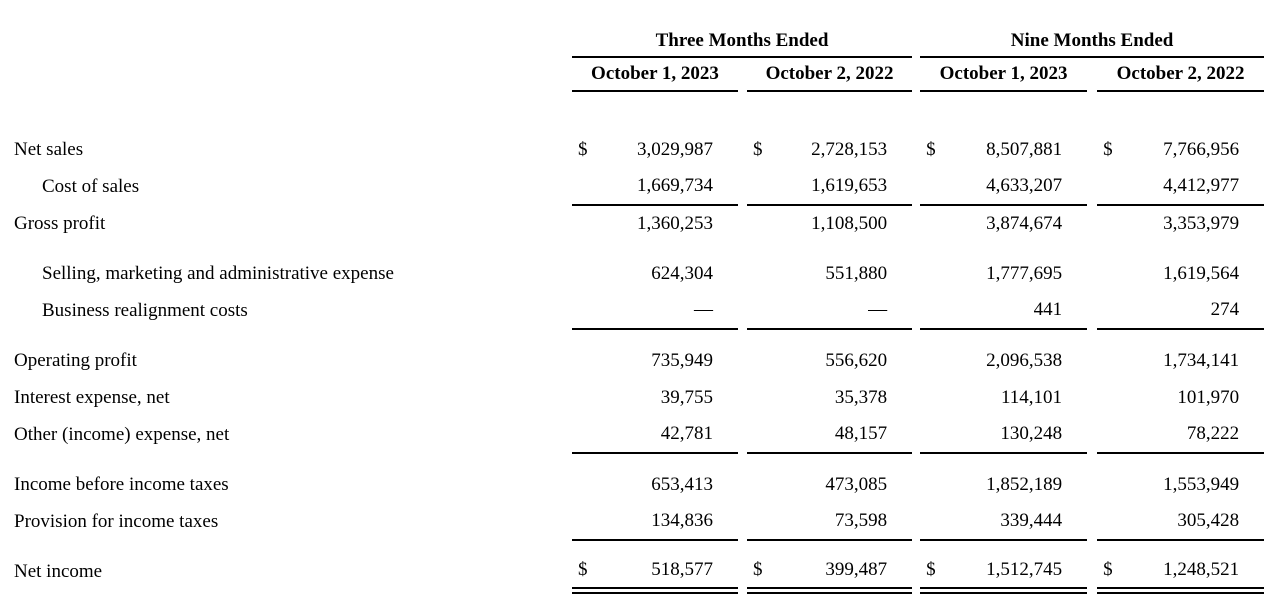 This screenshot has height=600, width=1280. Describe the element at coordinates (668, 187) in the screenshot. I see `value-cell: 1,669,734` at that location.